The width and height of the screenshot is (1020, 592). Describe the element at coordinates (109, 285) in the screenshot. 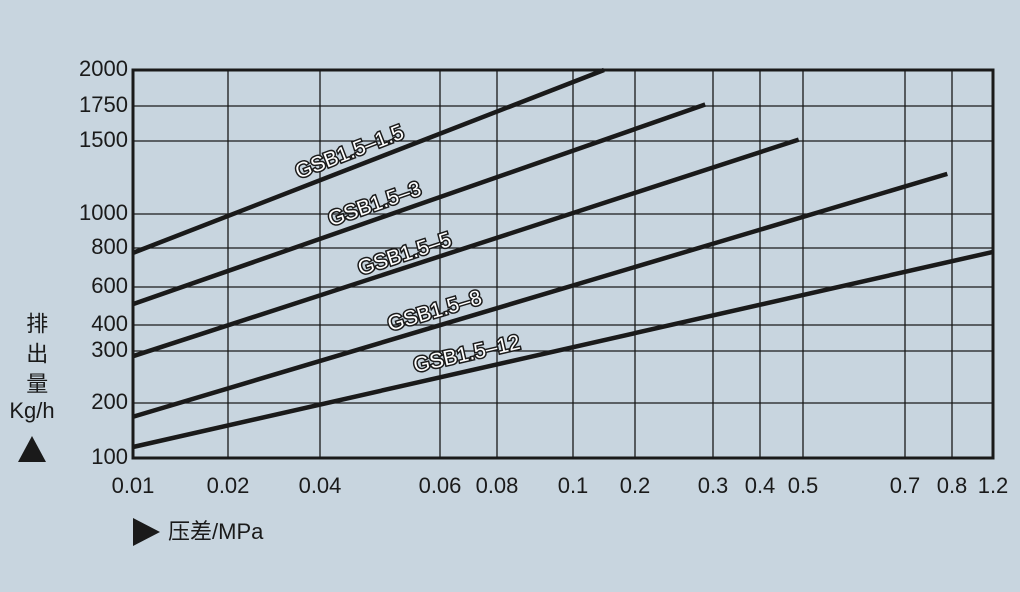

I see `y-tick-label: 600` at that location.